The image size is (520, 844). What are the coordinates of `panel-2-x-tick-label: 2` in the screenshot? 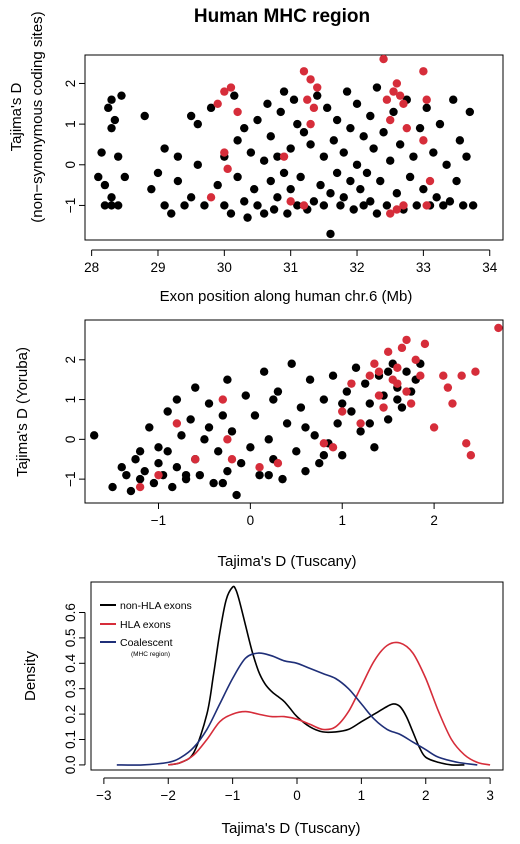 It's located at (434, 520).